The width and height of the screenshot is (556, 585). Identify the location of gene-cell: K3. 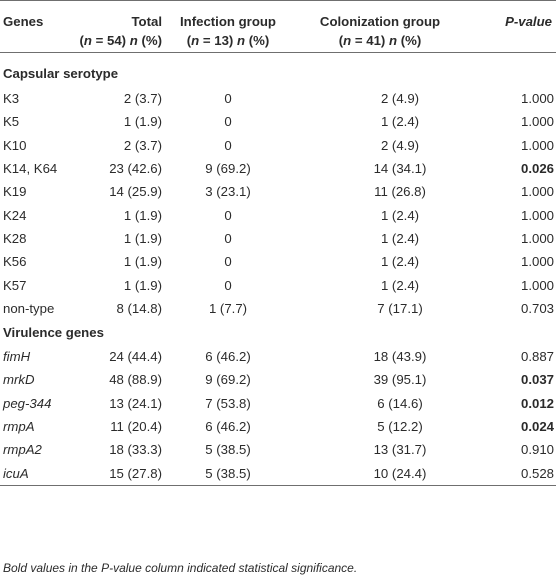
(11, 99).